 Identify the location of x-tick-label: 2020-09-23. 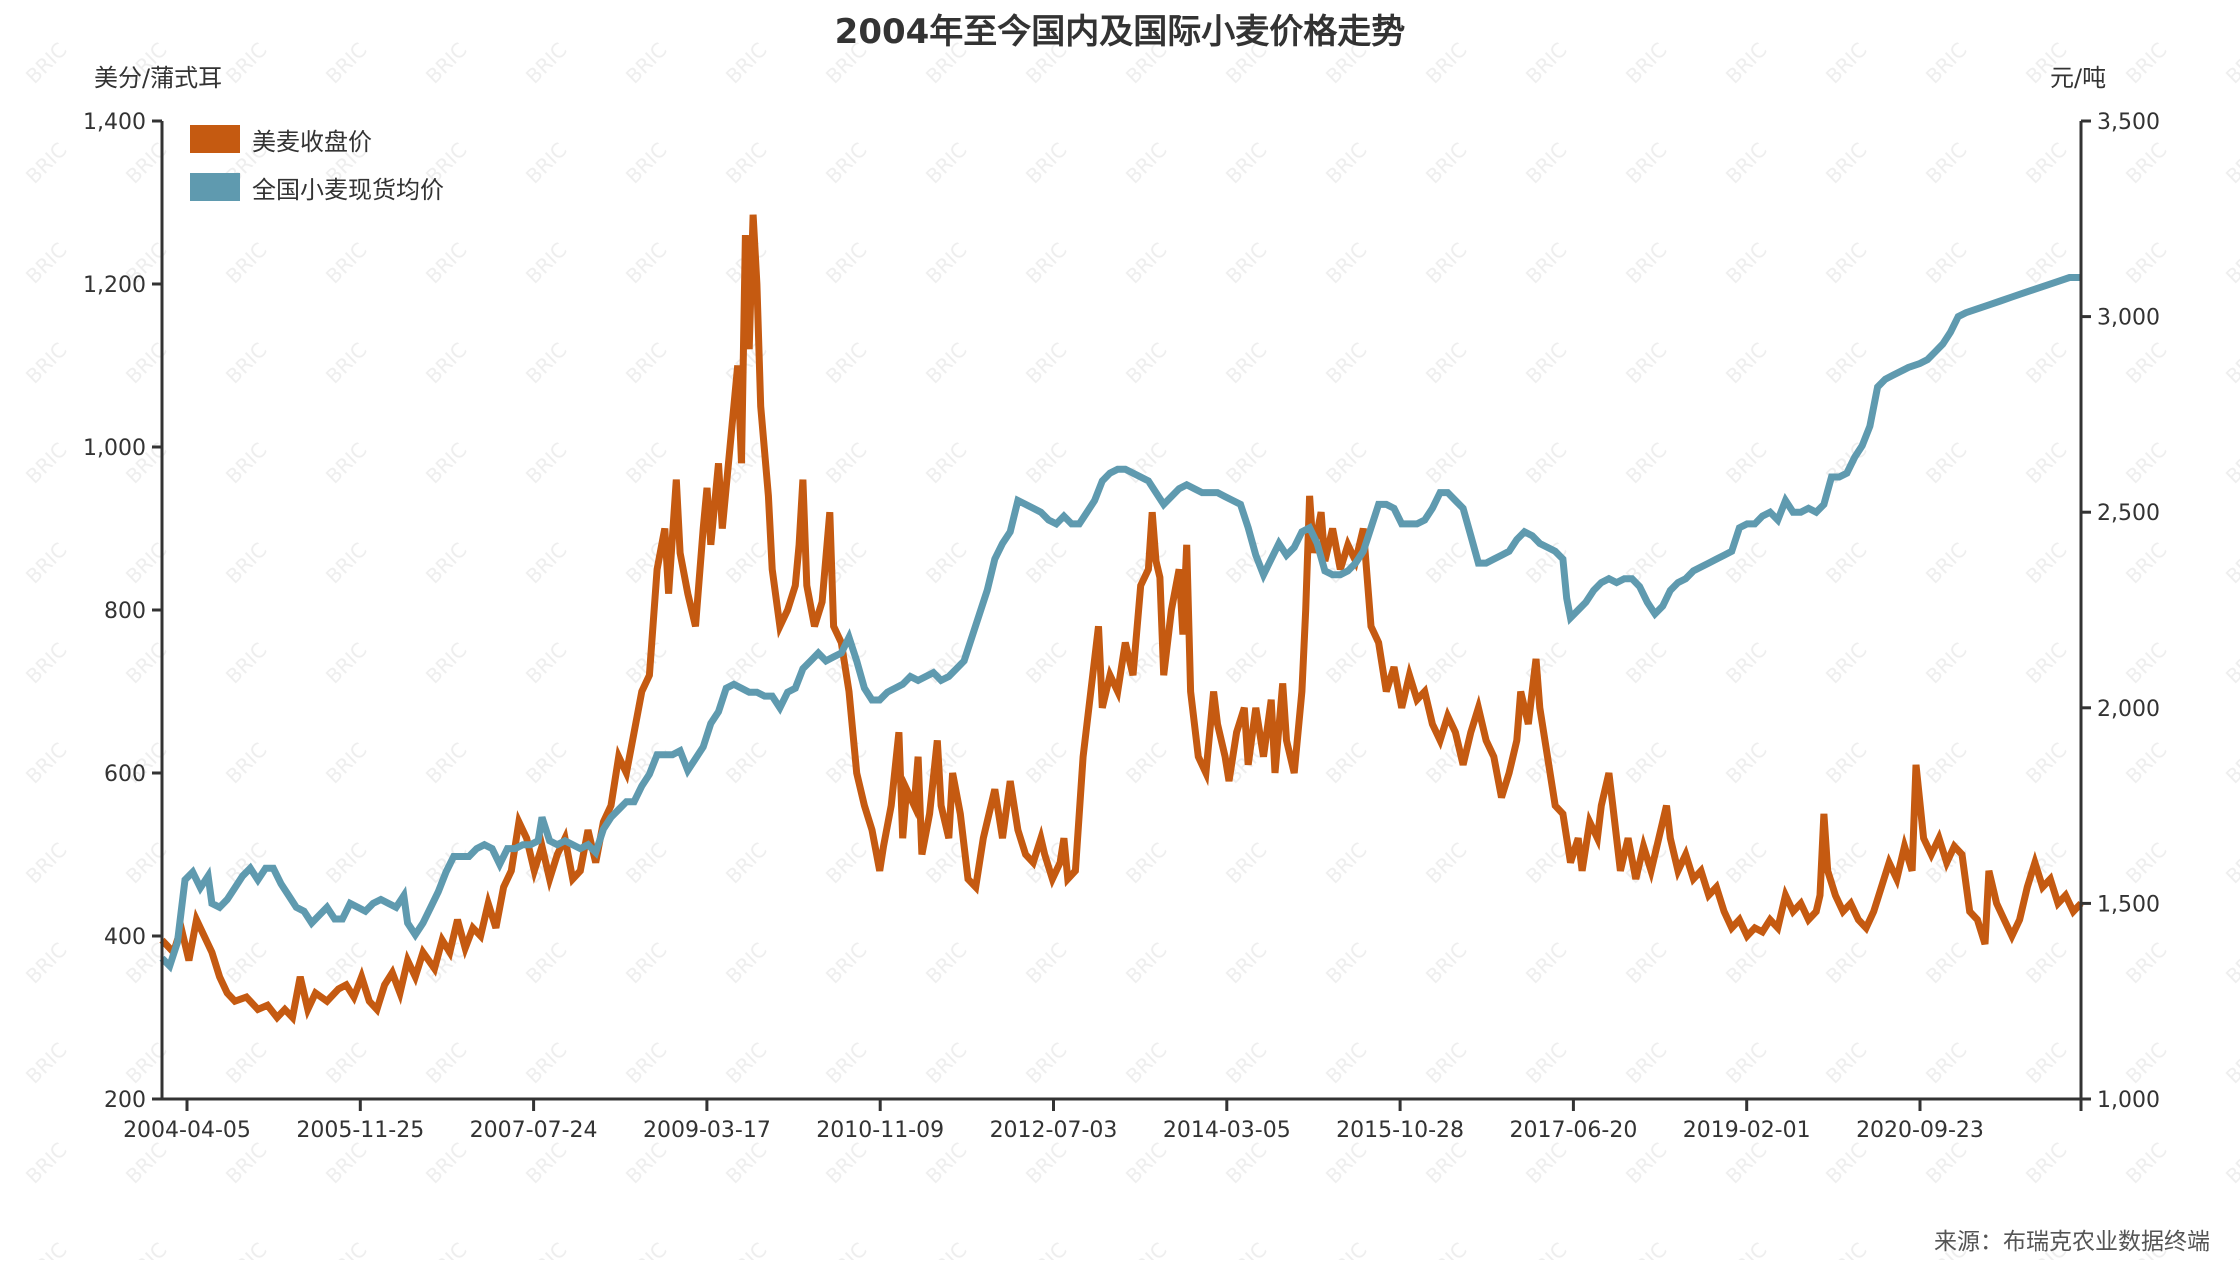
(1920, 1130).